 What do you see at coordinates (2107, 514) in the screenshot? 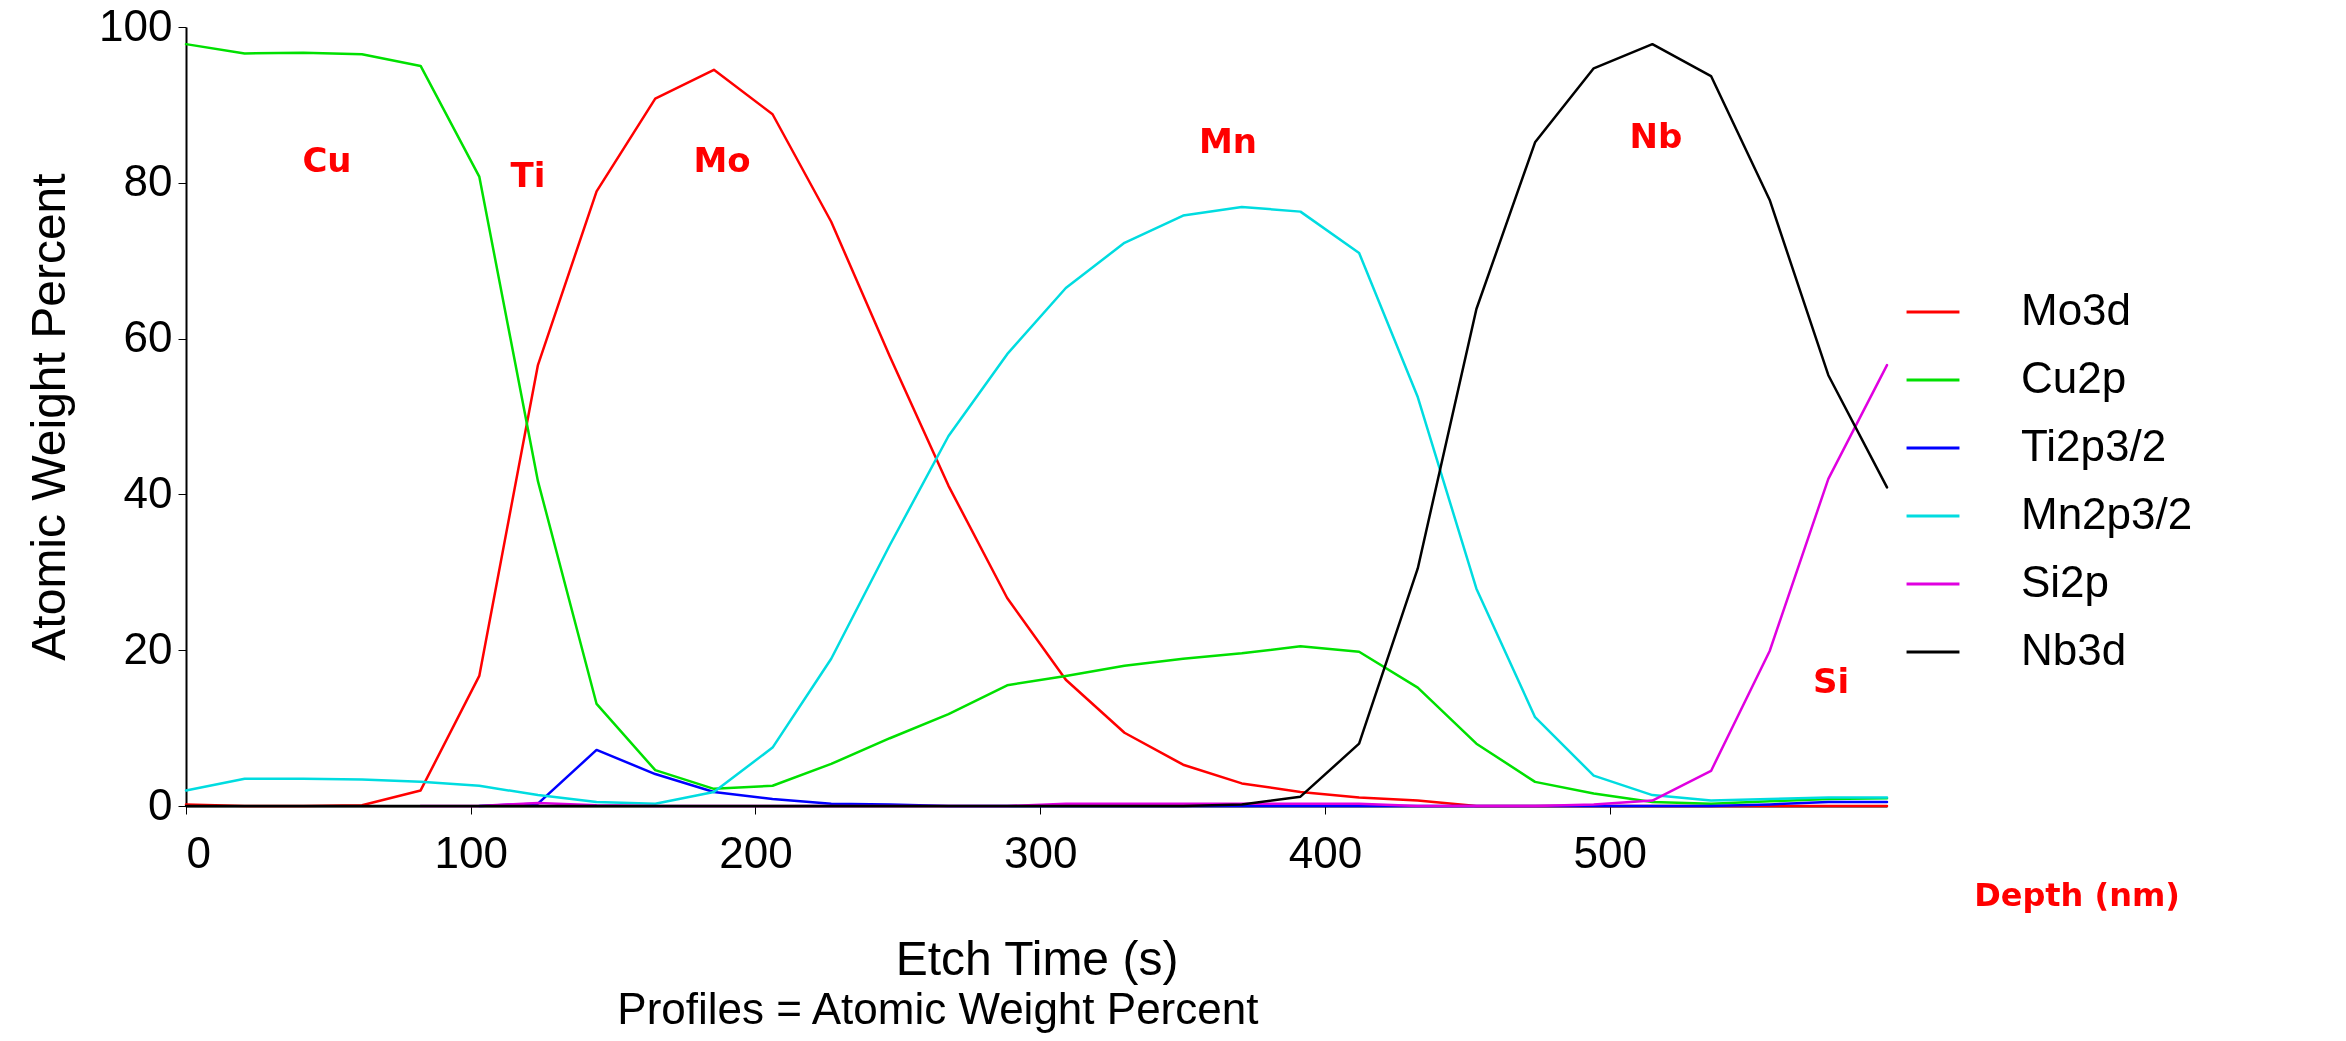
I see `legend-label: Mn2p3/2` at bounding box center [2107, 514].